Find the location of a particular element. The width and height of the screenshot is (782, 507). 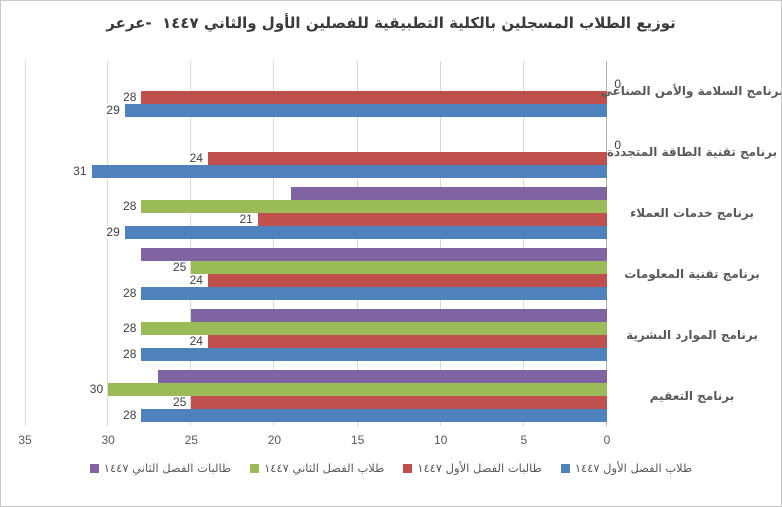

x-tick-label: 15 is located at coordinates (357, 440).